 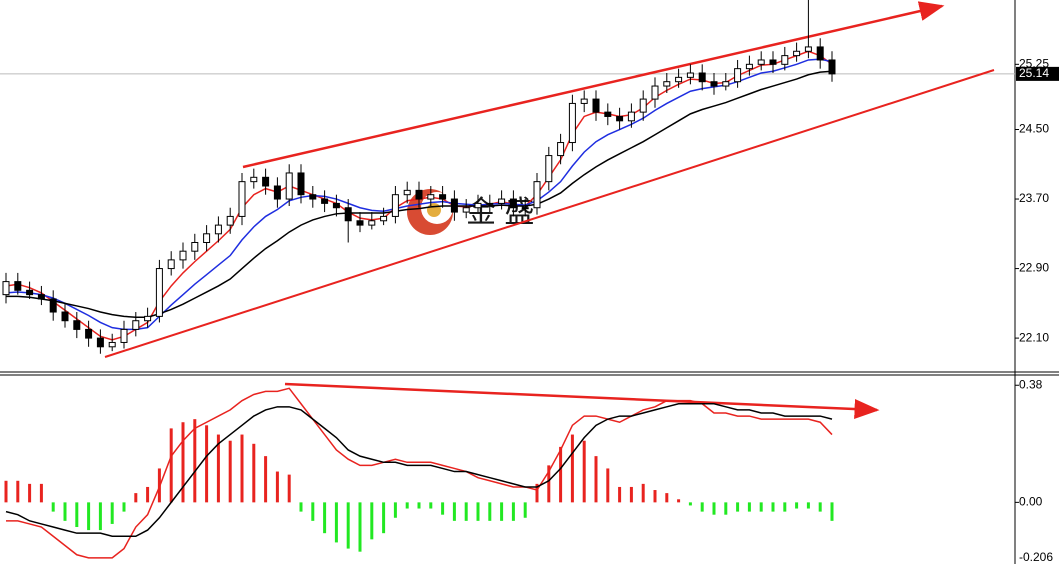 I want to click on y-tick-label: 0.00, so click(x=1031, y=502).